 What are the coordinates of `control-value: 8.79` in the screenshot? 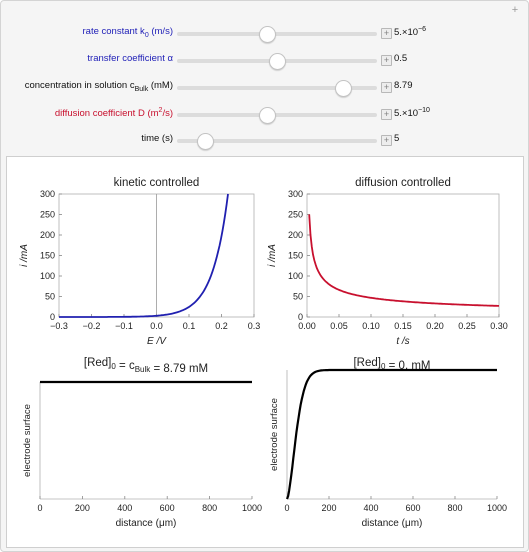 It's located at (403, 85).